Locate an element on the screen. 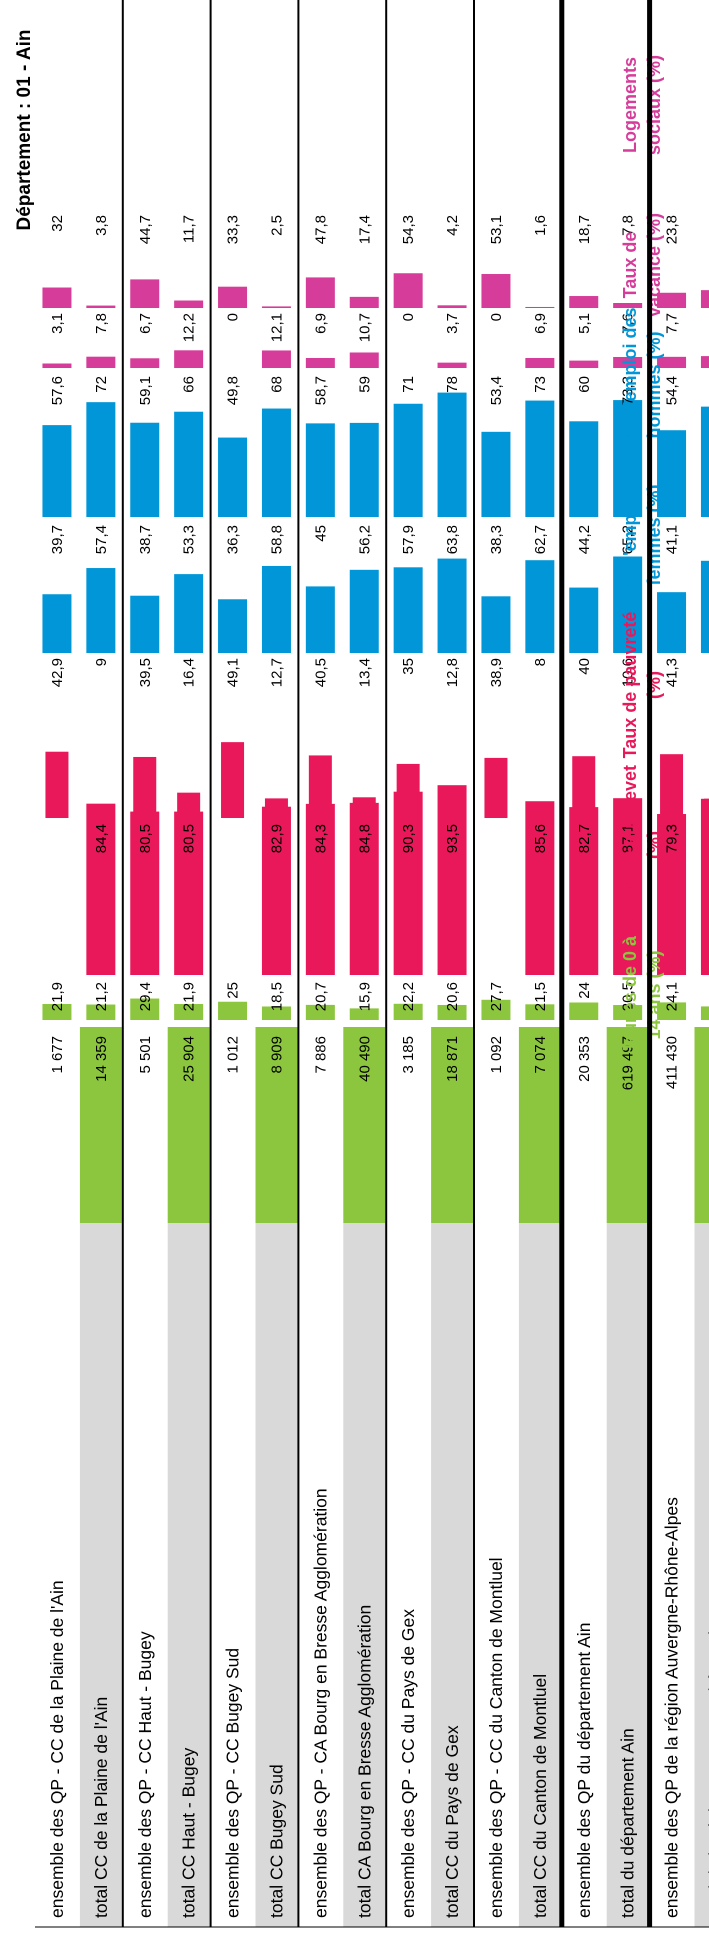  row-label: total du département Ain is located at coordinates (628, 1823).